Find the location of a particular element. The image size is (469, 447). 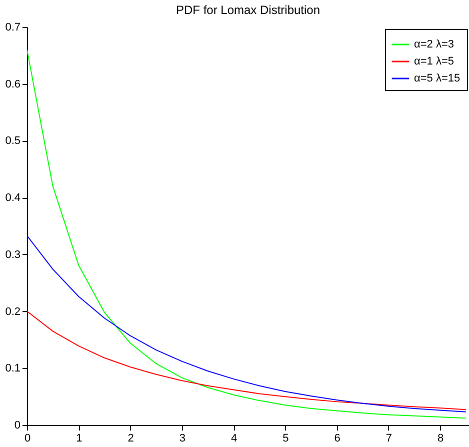

chart-title: PDF for Lomax Distribution is located at coordinates (248, 10).